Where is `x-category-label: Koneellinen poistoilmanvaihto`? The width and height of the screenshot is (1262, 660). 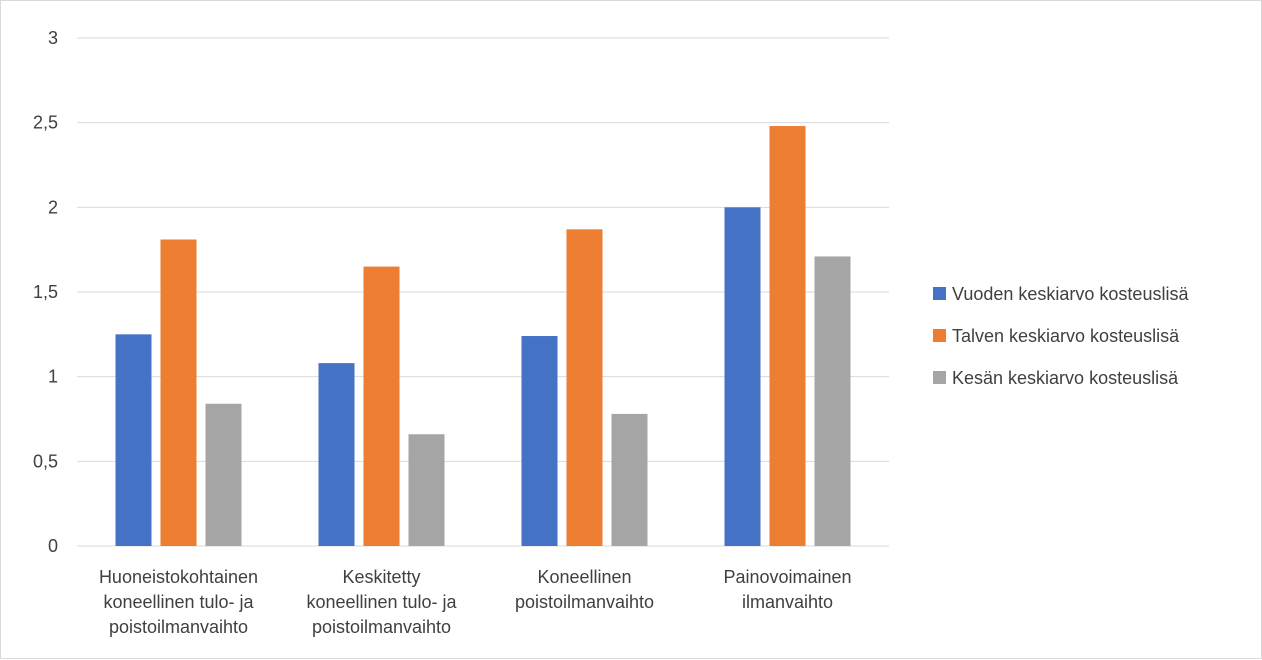
x-category-label: Koneellinen poistoilmanvaihto is located at coordinates (584, 589).